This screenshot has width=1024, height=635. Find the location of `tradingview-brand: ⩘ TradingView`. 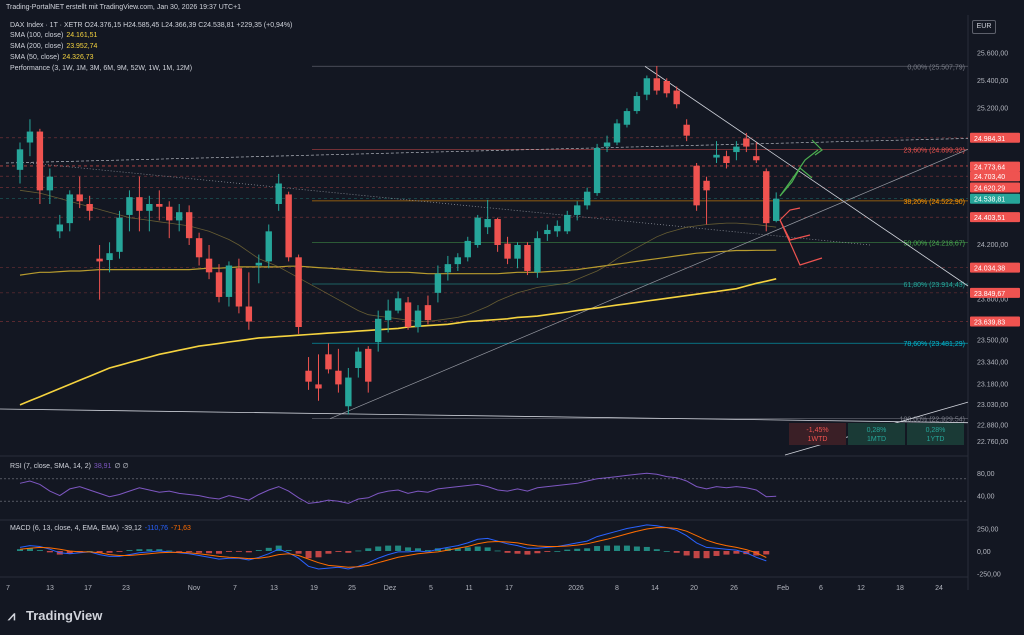

tradingview-brand: ⩘ TradingView is located at coordinates (55, 615).